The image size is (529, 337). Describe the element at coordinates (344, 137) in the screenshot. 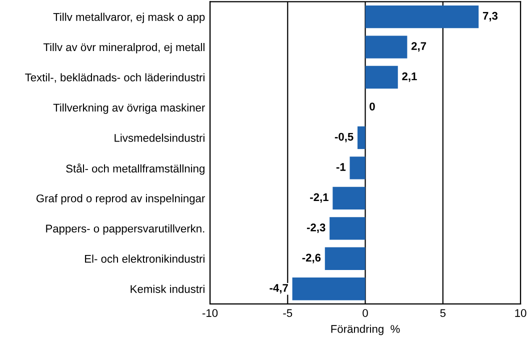

I see `data-label: -0,5` at that location.